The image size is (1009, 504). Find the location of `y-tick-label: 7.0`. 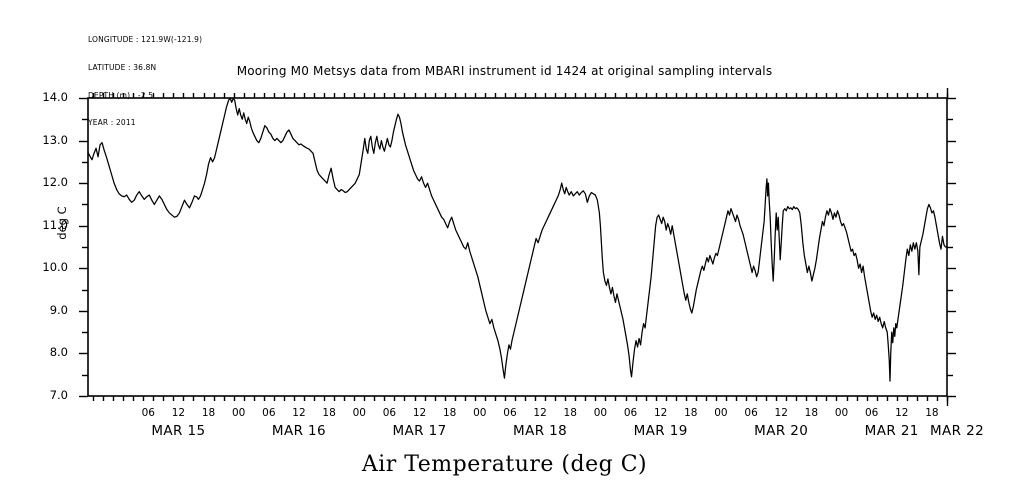

y-tick-label: 7.0 is located at coordinates (58, 395).